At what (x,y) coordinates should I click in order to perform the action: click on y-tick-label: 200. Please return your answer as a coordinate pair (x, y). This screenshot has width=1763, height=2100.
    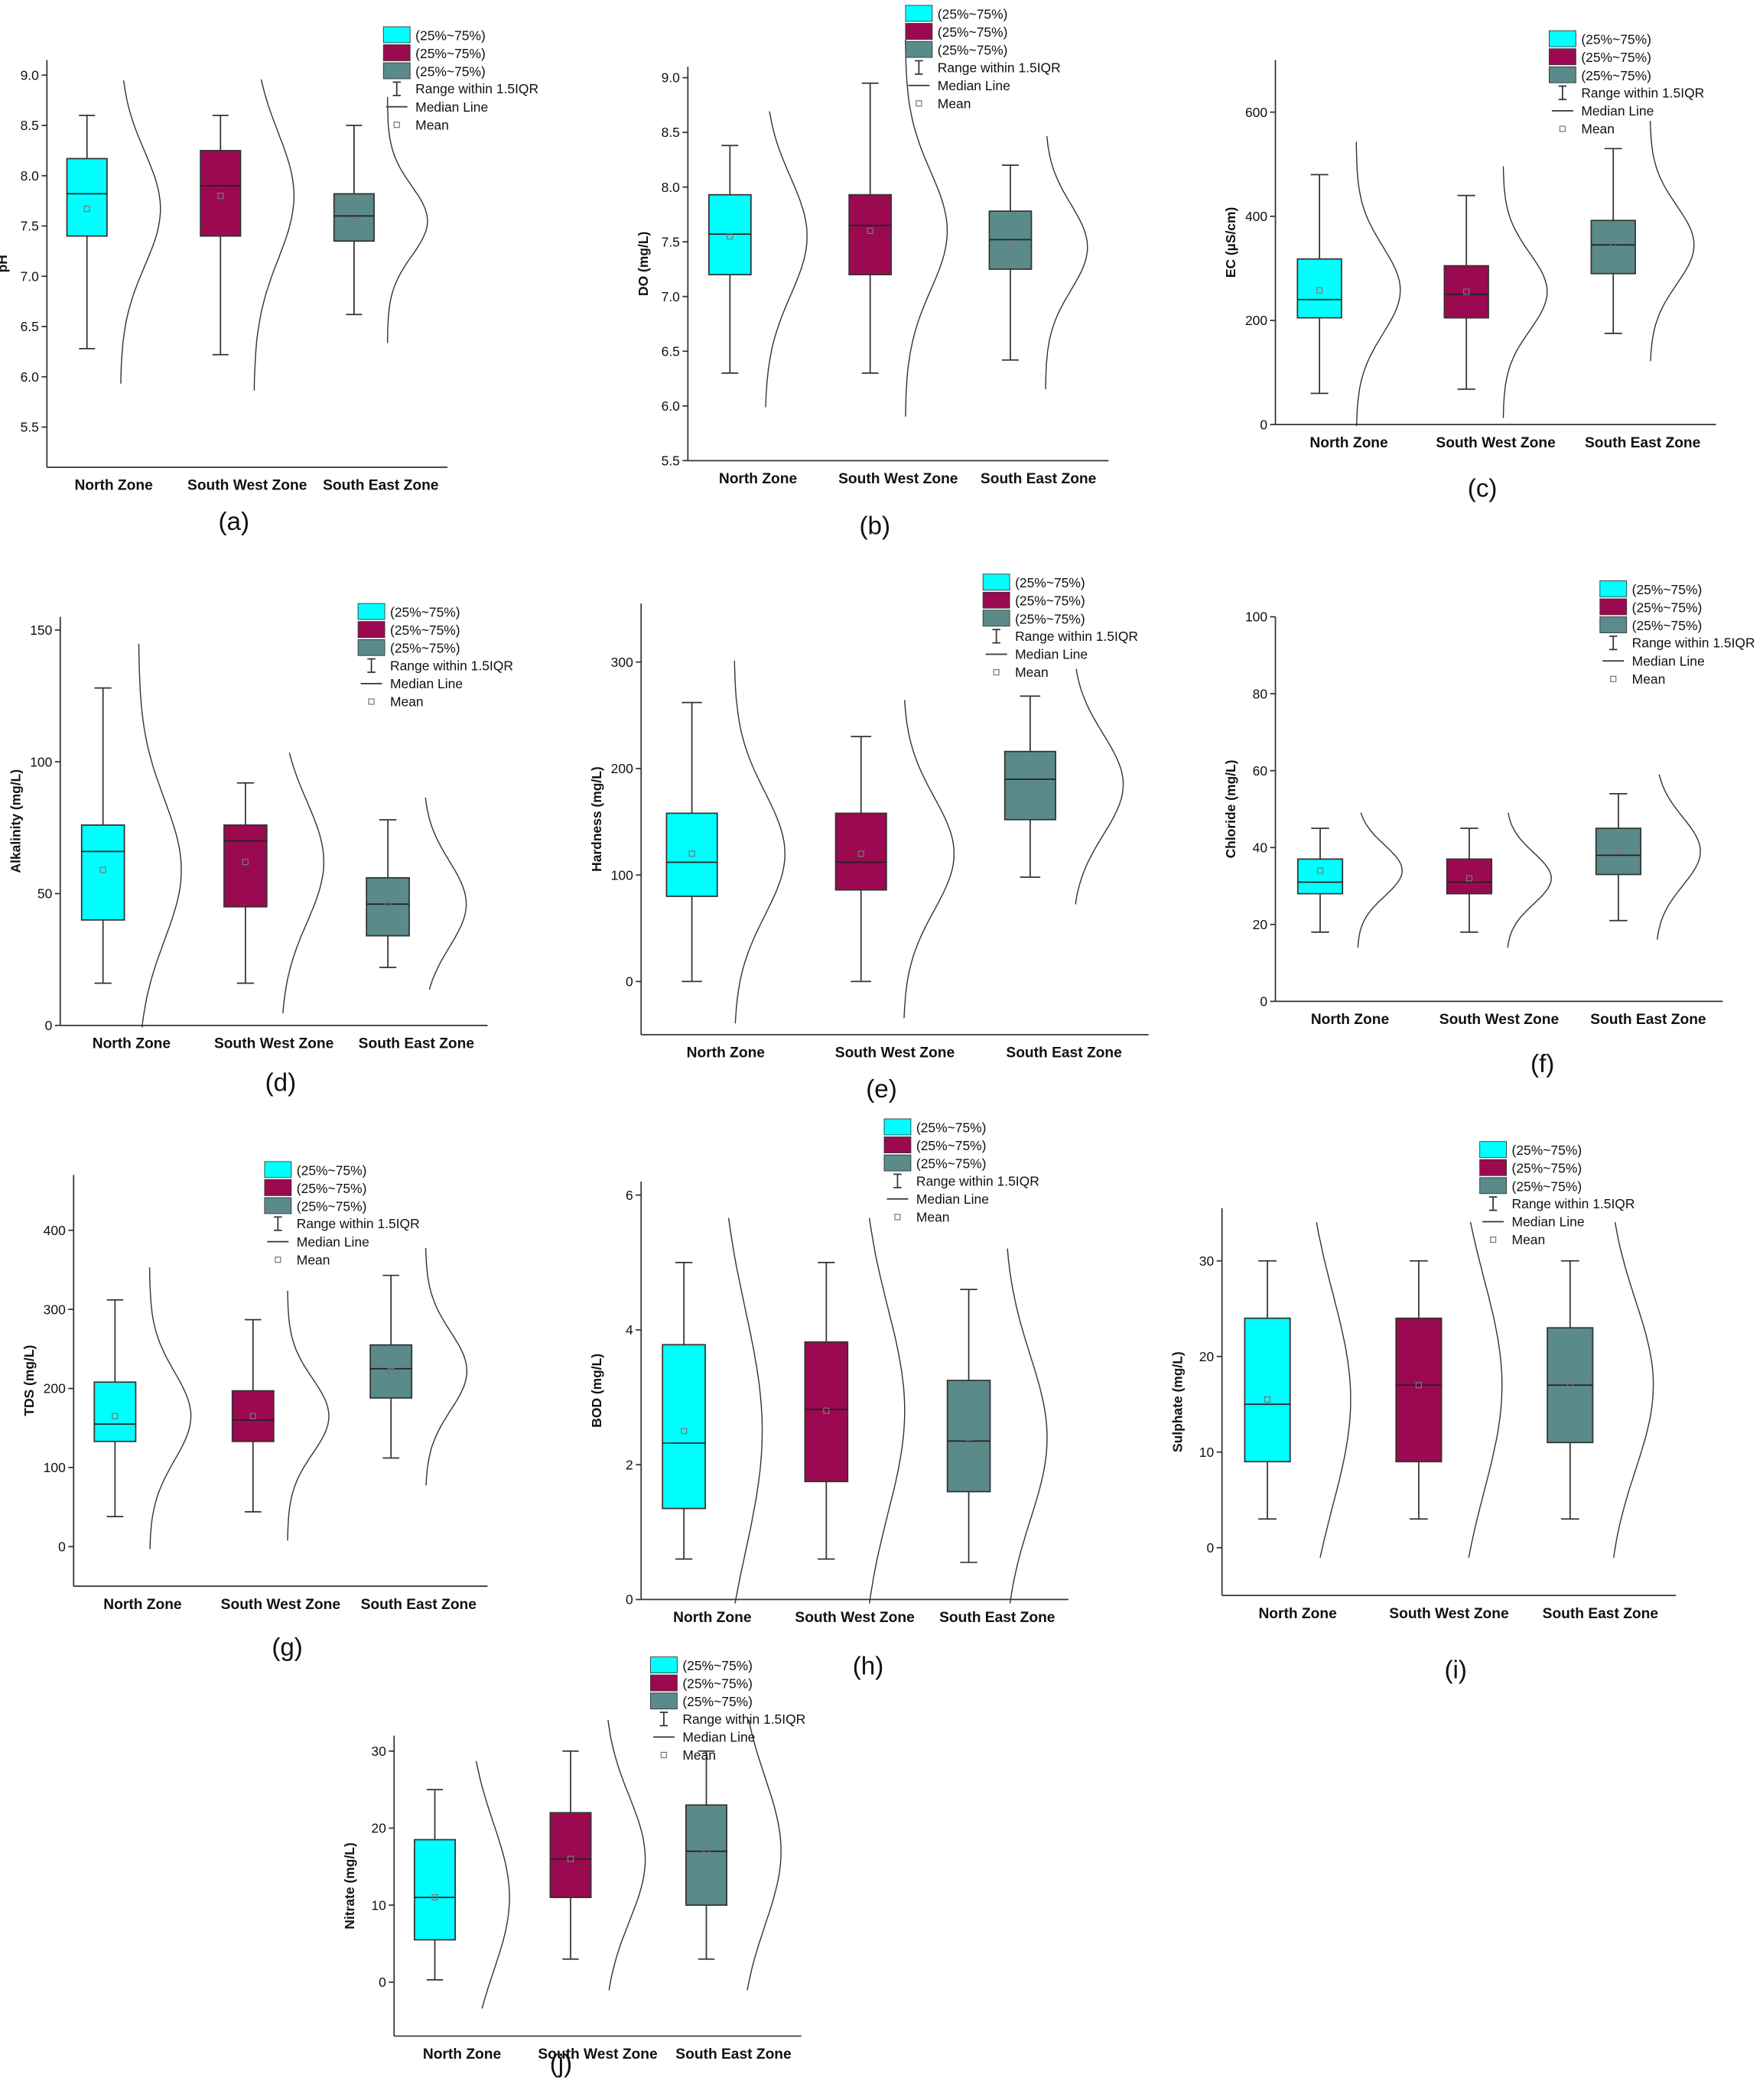
    Looking at the image, I should click on (622, 769).